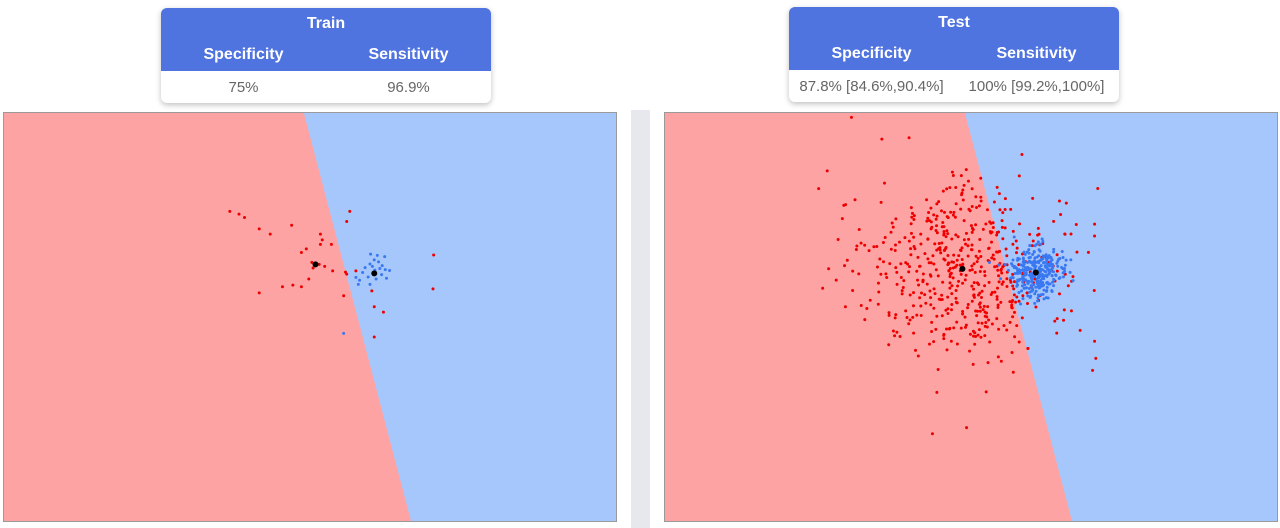  What do you see at coordinates (326, 39) in the screenshot?
I see `train-metrics-header: Train Specificity Sensitivity` at bounding box center [326, 39].